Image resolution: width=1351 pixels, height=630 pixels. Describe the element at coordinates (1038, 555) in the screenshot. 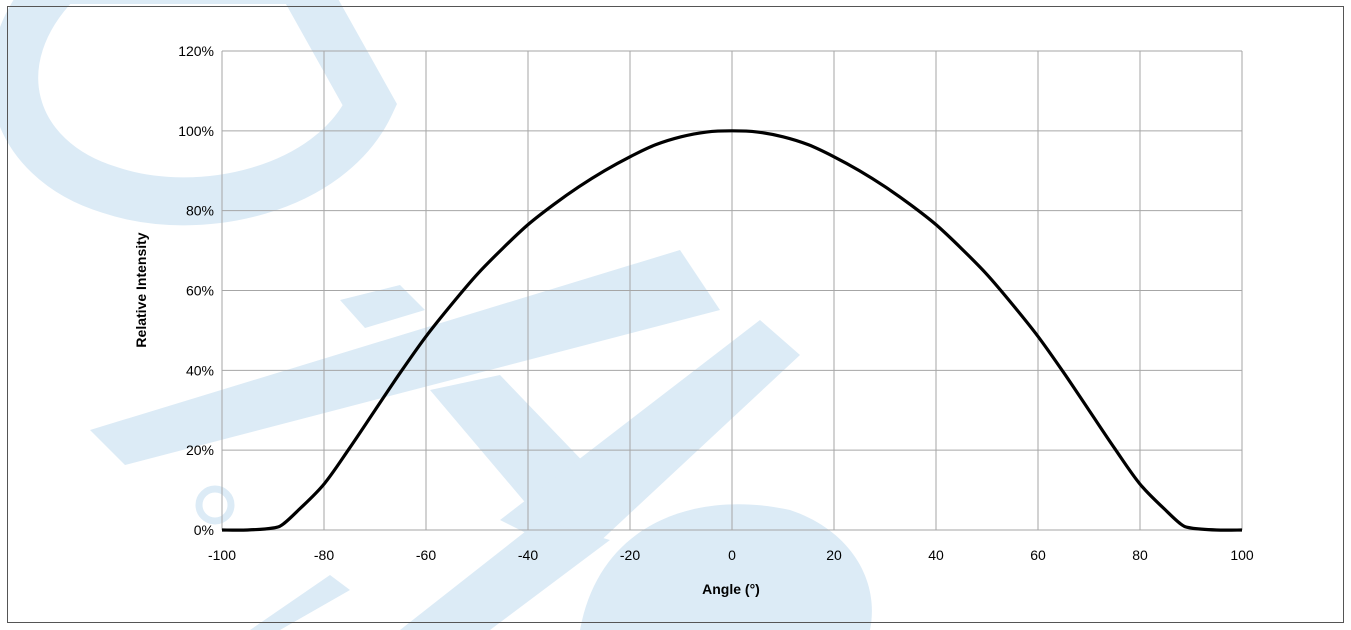

I see `x-tick-label: 60` at that location.